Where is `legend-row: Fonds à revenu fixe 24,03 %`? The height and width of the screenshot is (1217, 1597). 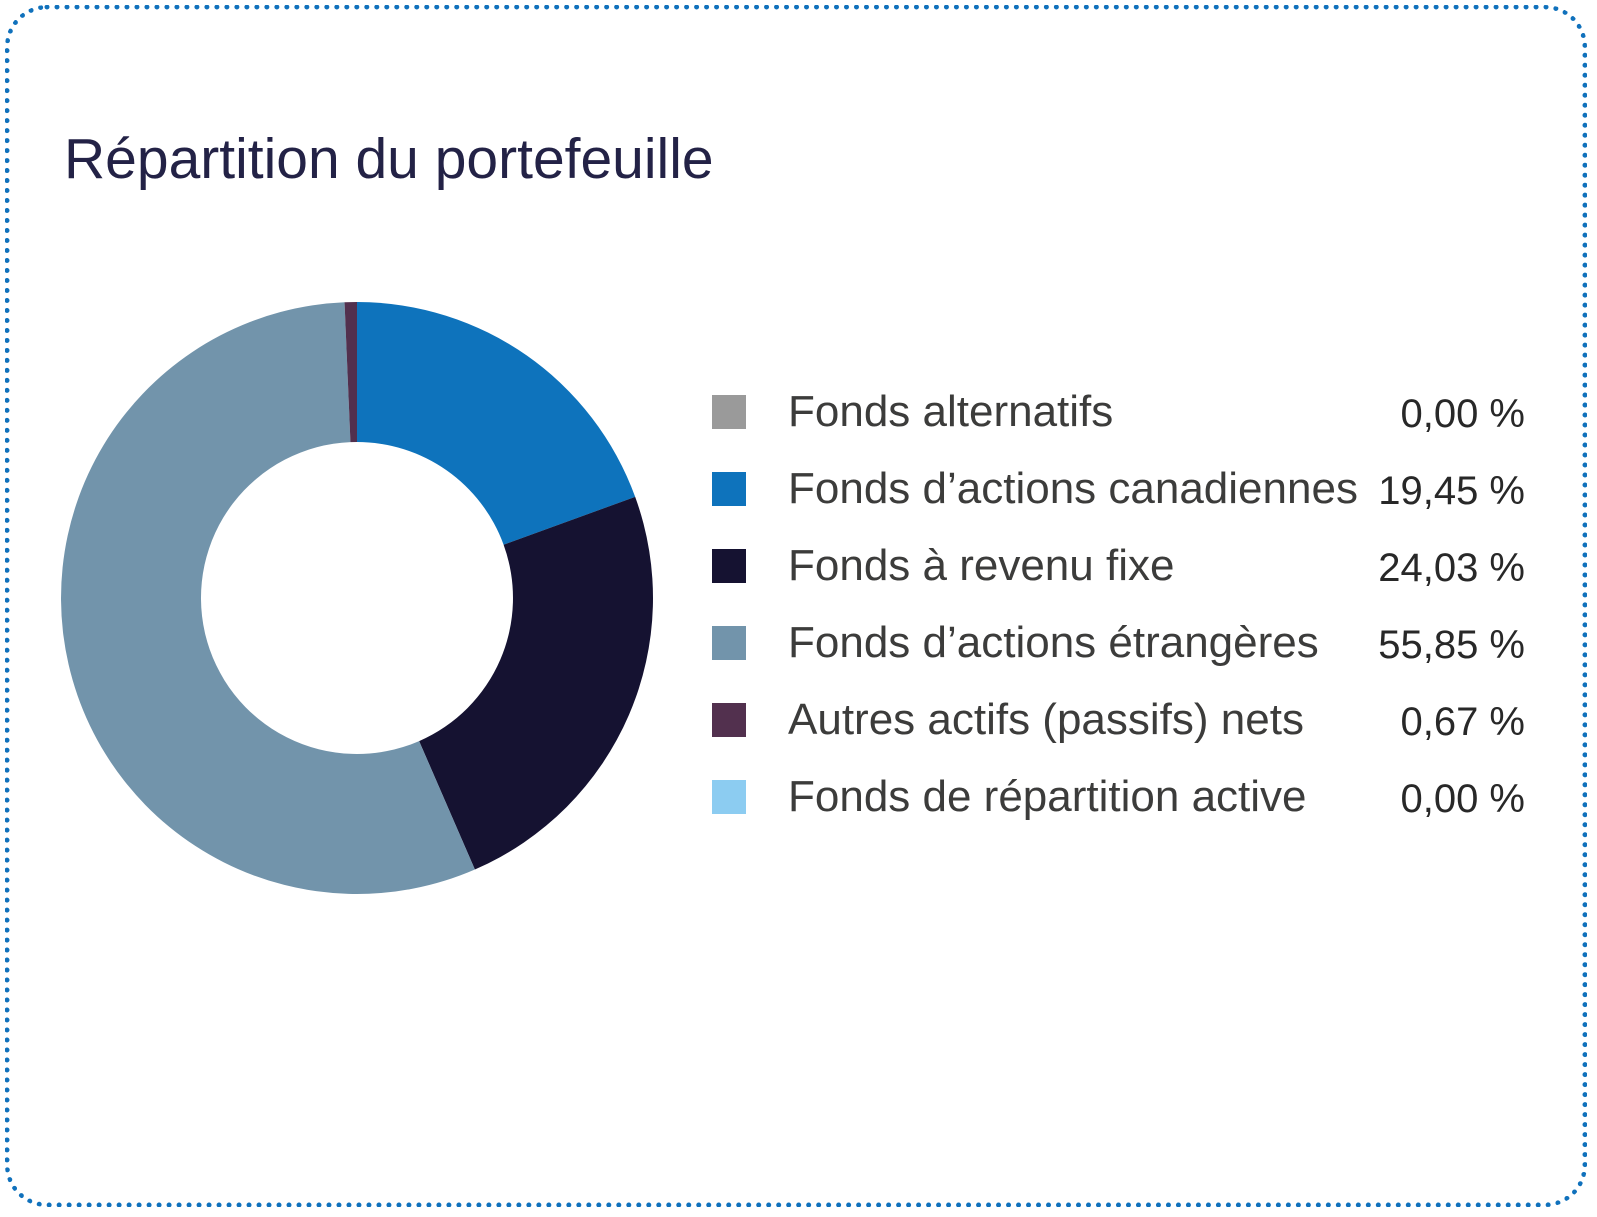
legend-row: Fonds à revenu fixe 24,03 % is located at coordinates (1118, 565).